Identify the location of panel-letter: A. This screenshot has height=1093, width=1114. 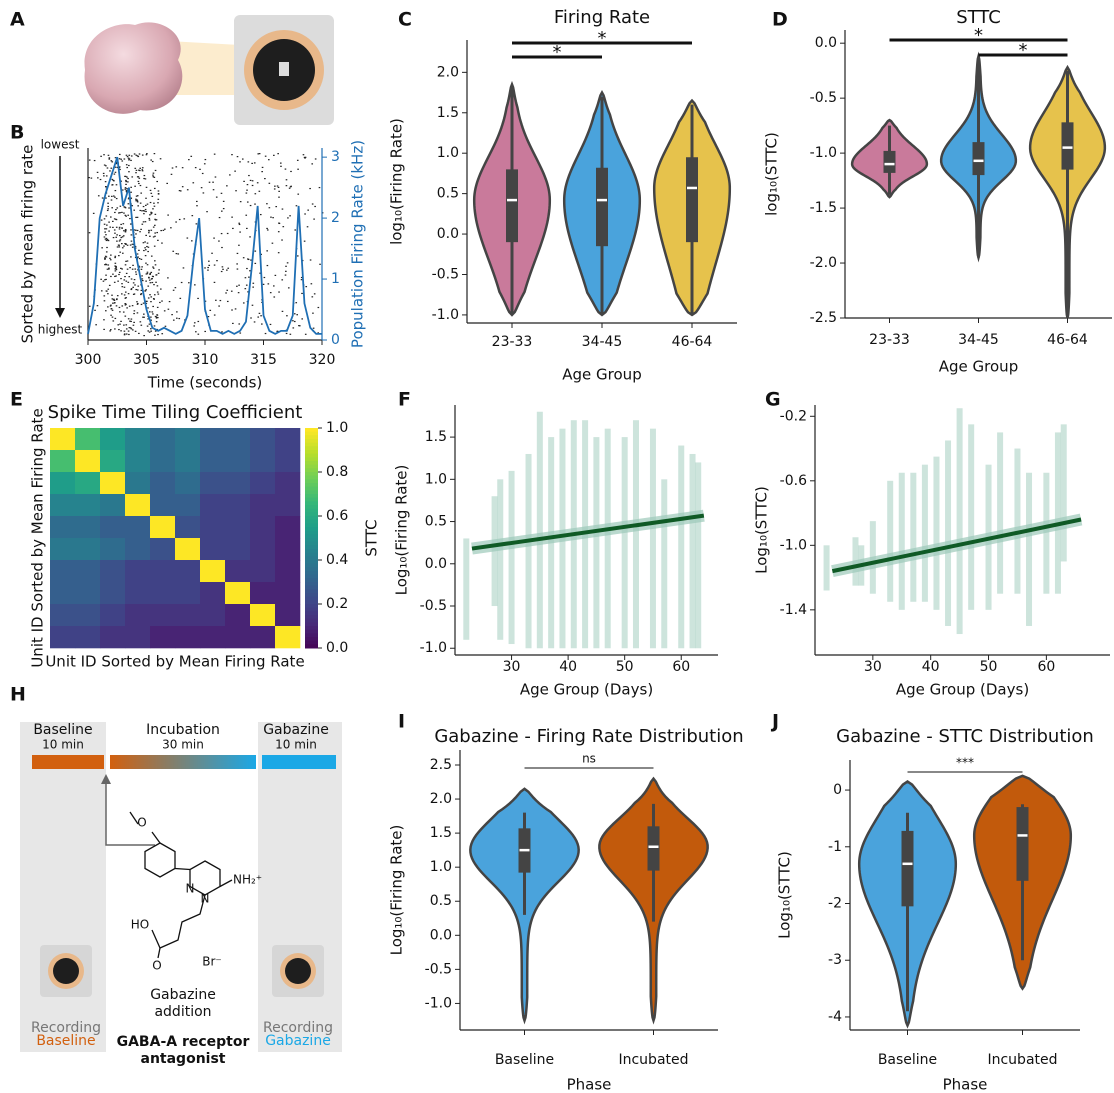
(17, 20).